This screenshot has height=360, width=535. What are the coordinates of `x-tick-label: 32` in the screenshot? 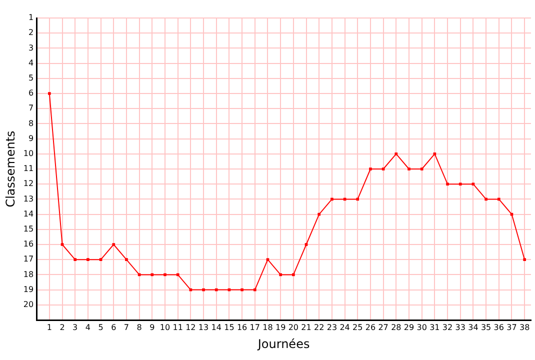 It's located at (447, 327).